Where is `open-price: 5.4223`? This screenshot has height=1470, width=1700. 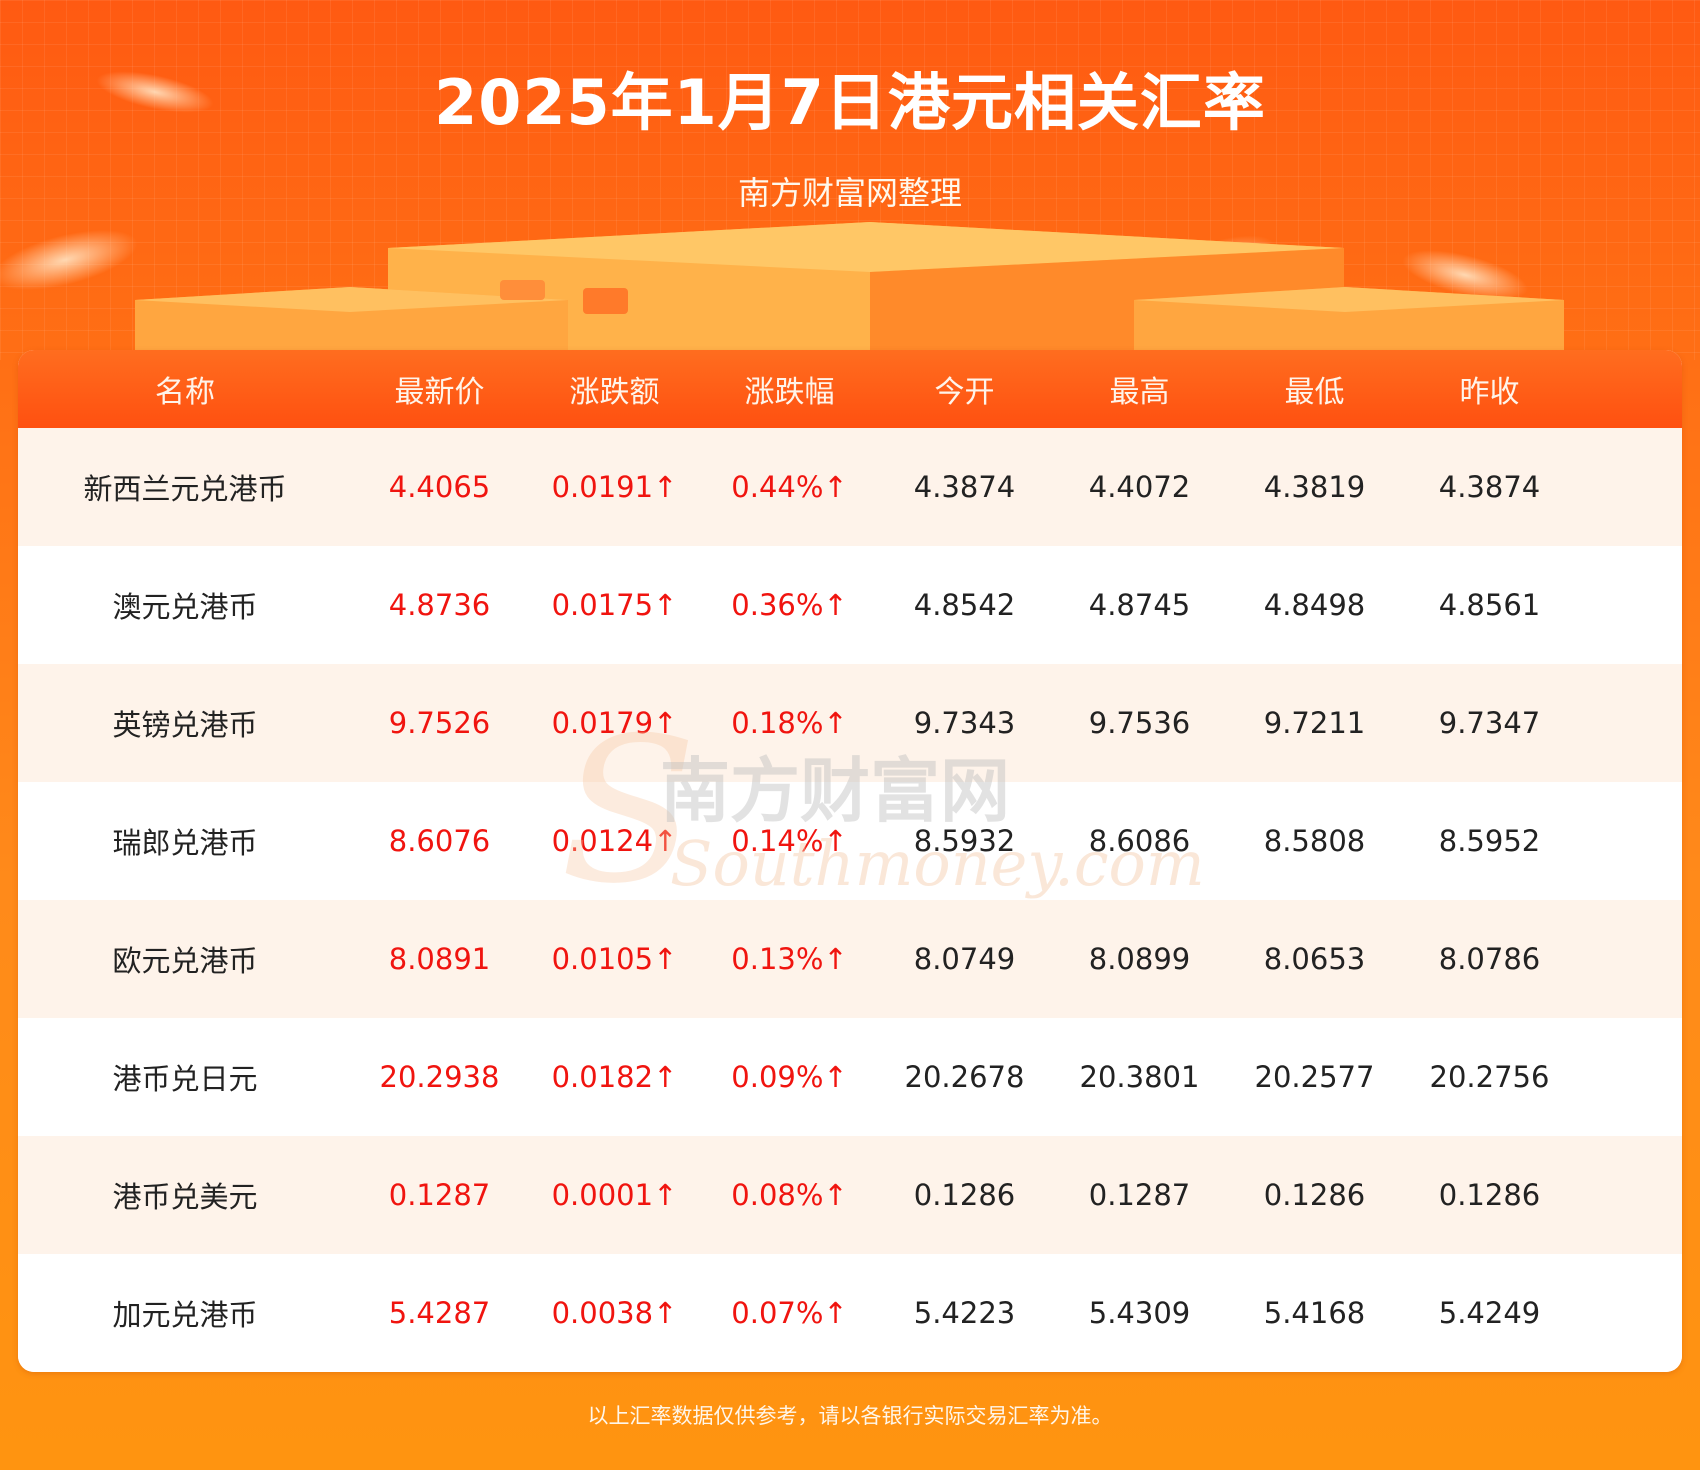
open-price: 5.4223 is located at coordinates (964, 1313).